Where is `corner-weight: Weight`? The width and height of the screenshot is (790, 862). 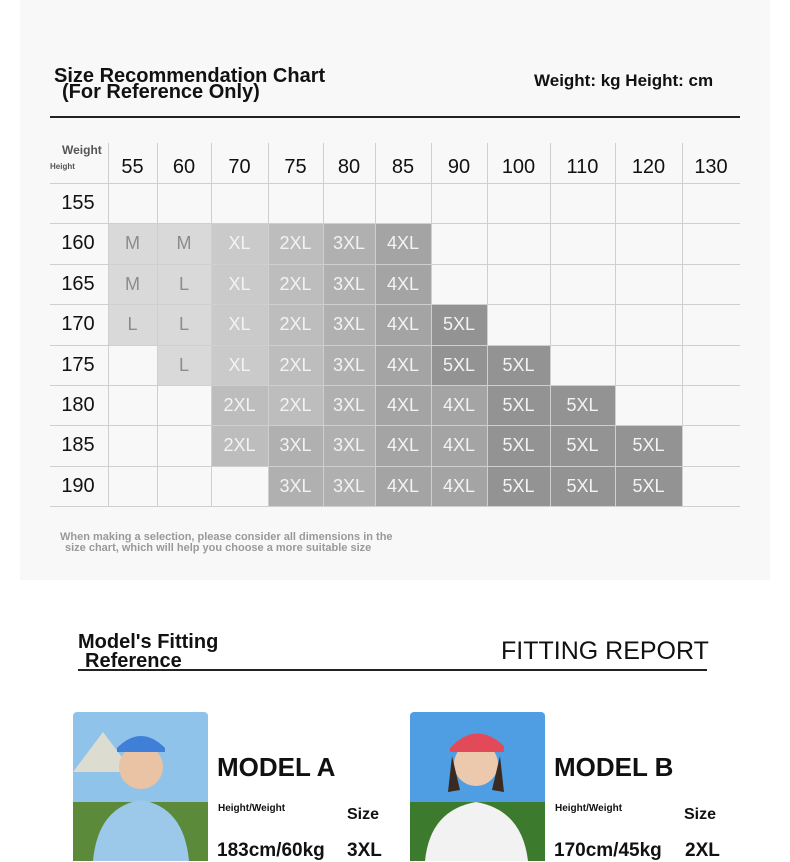
corner-weight: Weight is located at coordinates (82, 150).